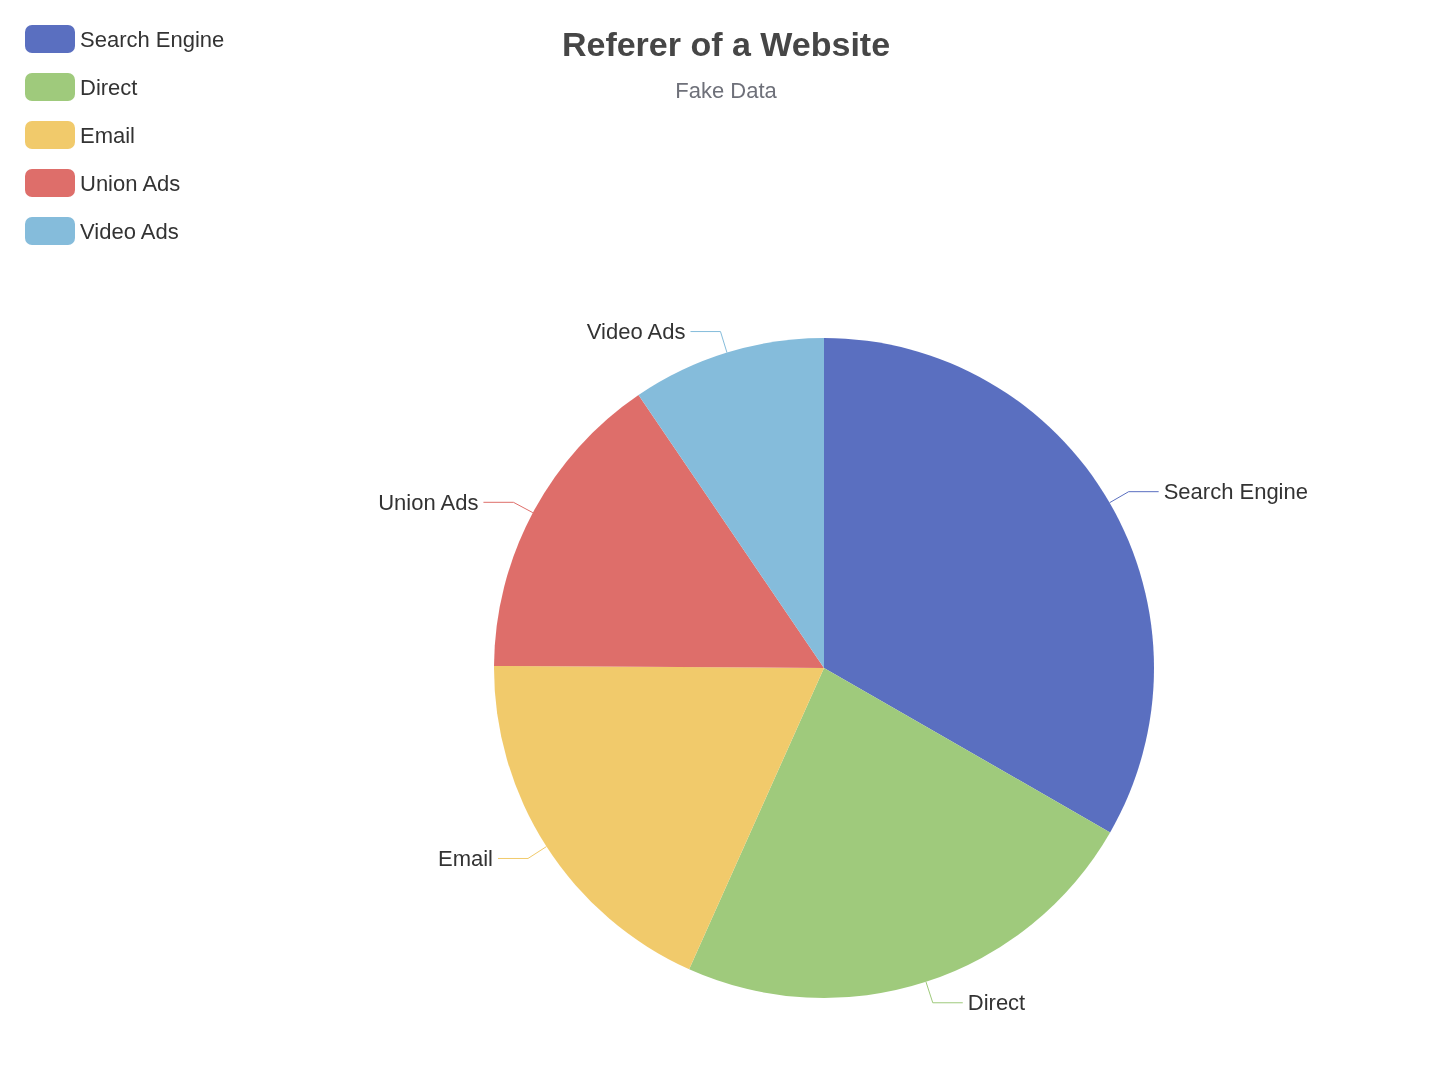 This screenshot has height=1068, width=1452. What do you see at coordinates (428, 502) in the screenshot?
I see `slice-label: Union Ads` at bounding box center [428, 502].